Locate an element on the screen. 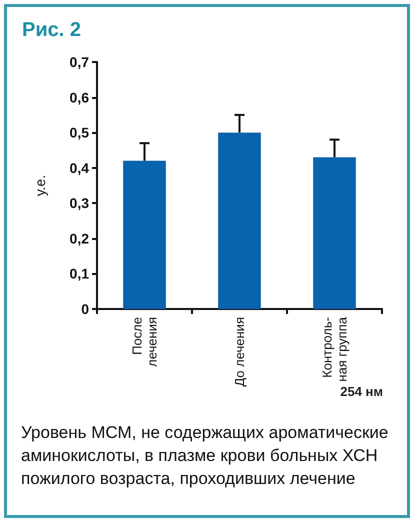 This screenshot has height=528, width=420. chart-title: Рис. 2 is located at coordinates (51, 30).